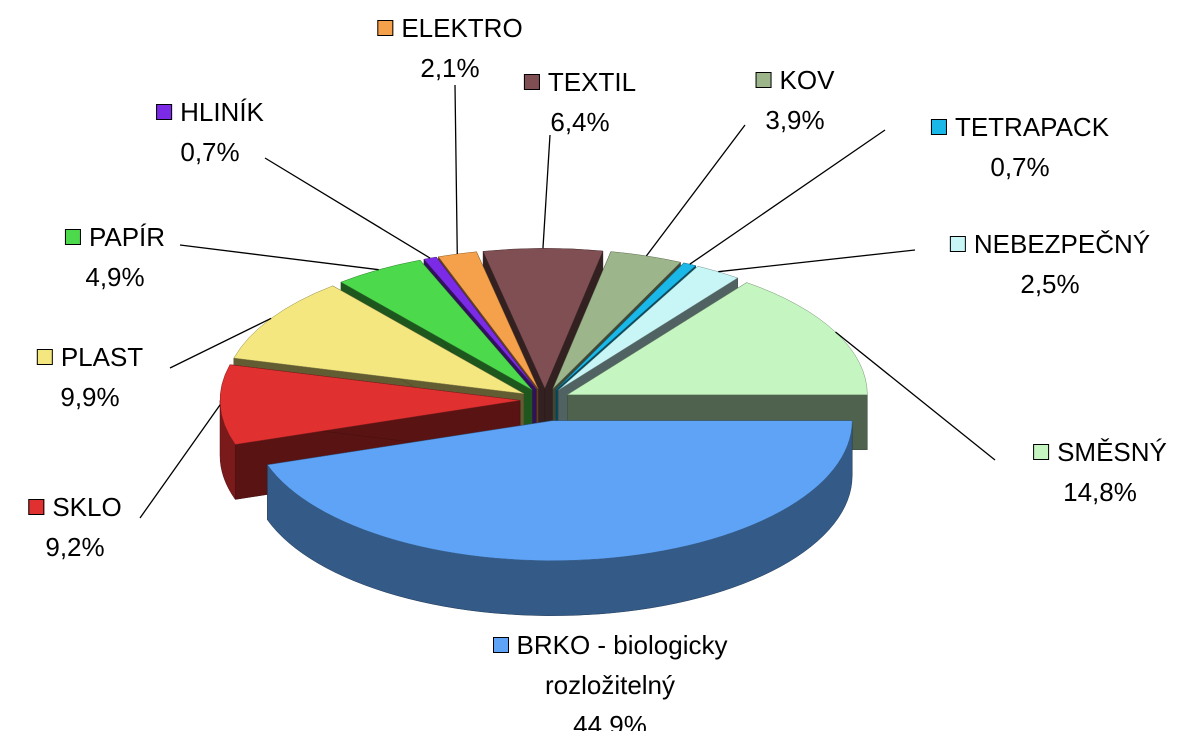 Image resolution: width=1189 pixels, height=731 pixels. I want to click on value-label: 9,2%, so click(75, 547).